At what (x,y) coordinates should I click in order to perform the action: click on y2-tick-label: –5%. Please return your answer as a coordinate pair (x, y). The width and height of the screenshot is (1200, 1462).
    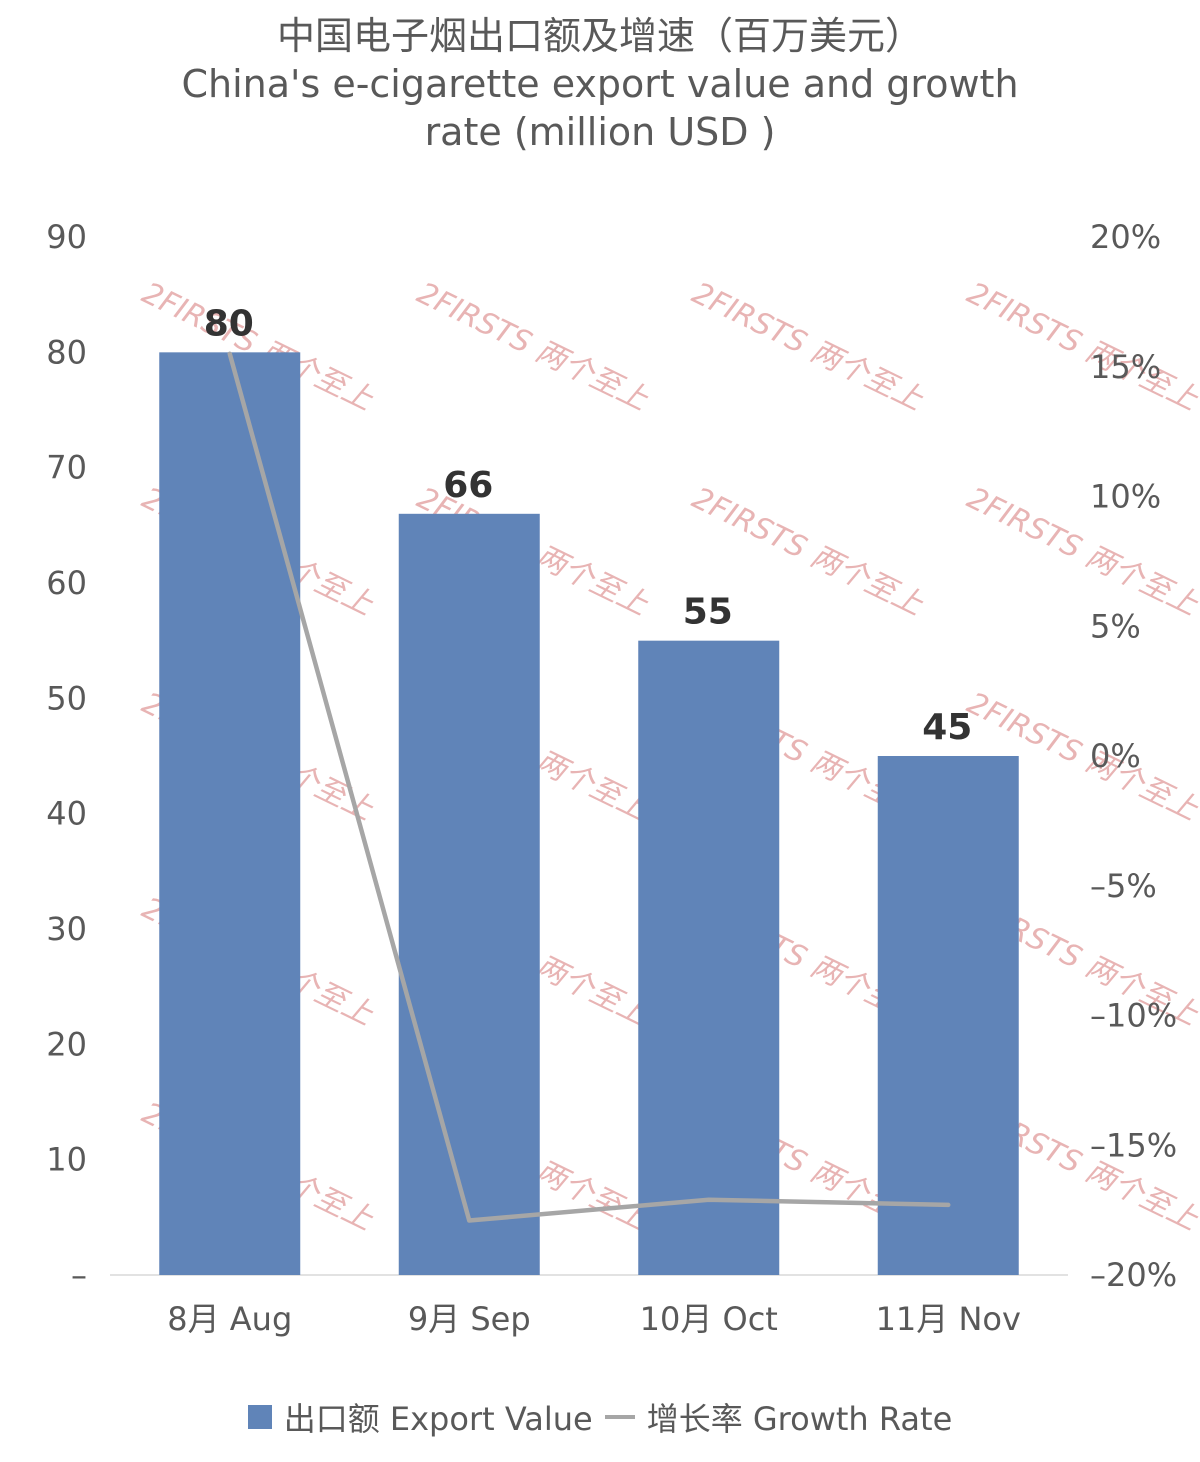
    Looking at the image, I should click on (1123, 886).